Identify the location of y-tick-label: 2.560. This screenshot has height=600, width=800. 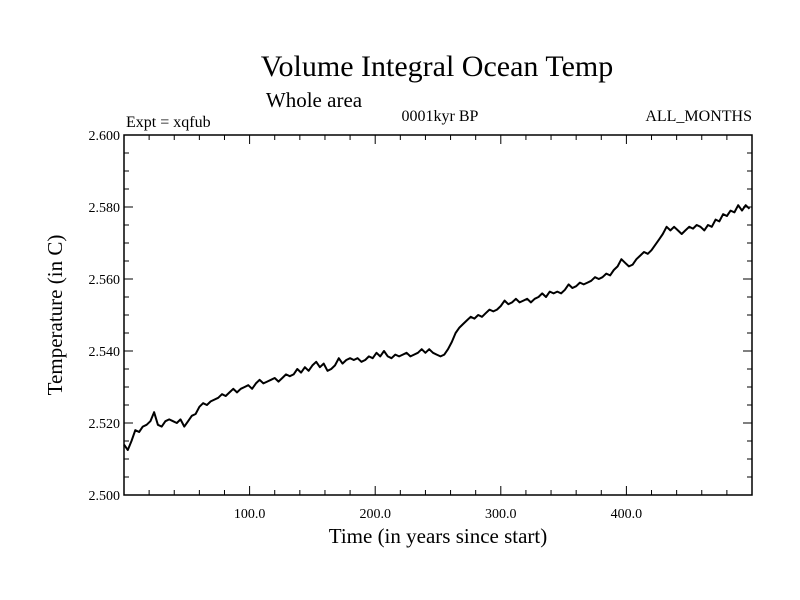
(105, 280).